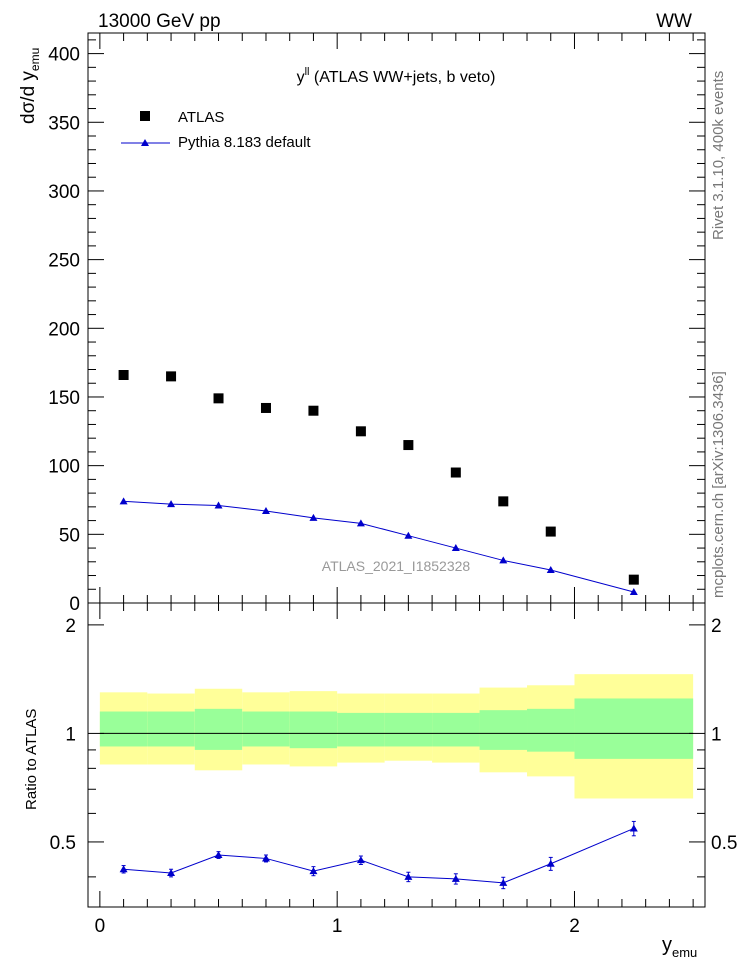 The width and height of the screenshot is (746, 972). Describe the element at coordinates (679, 947) in the screenshot. I see `x-axis-label: yemu` at that location.